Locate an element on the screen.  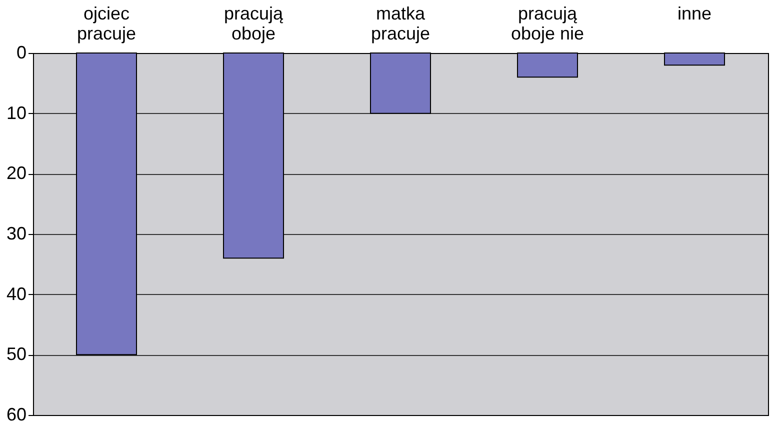
x-tick-label: inne is located at coordinates (694, 14).